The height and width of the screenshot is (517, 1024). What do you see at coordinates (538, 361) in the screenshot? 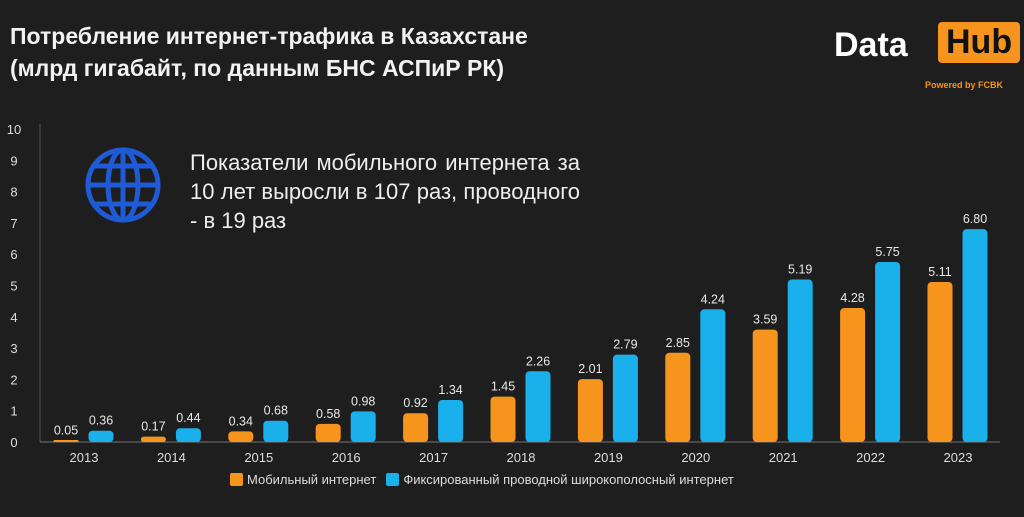
I see `data-label: 2.26` at bounding box center [538, 361].